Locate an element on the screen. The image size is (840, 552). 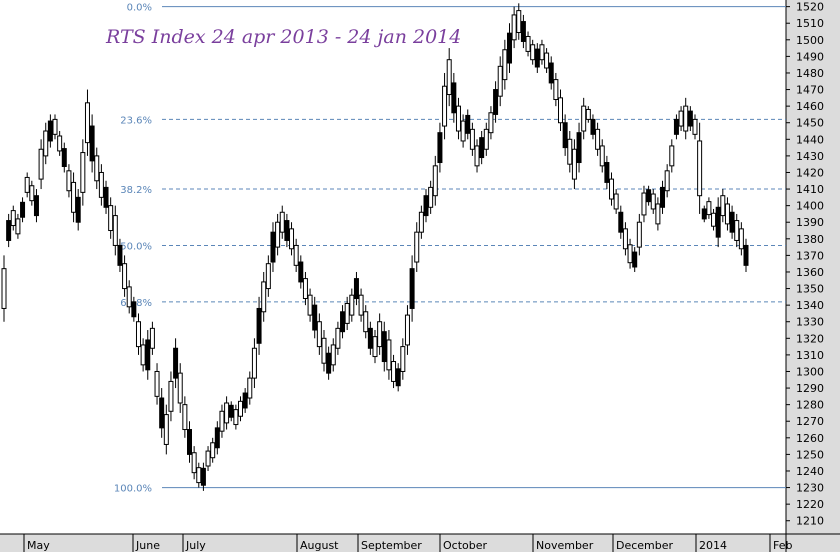
y-tick-label: 1210 is located at coordinates (810, 521).